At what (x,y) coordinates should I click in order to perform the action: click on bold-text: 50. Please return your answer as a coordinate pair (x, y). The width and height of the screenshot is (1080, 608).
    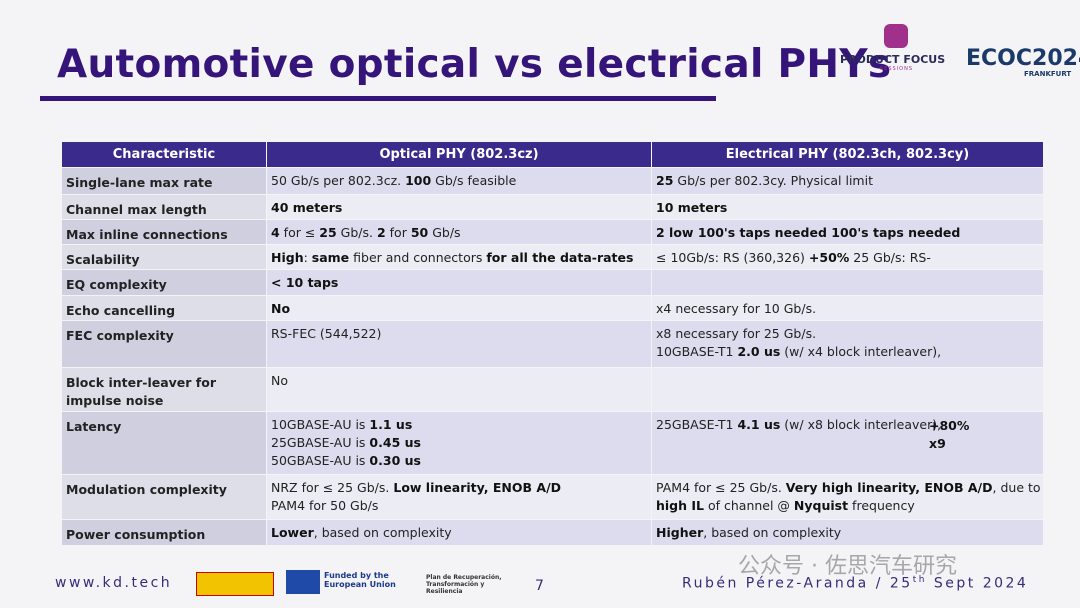
    Looking at the image, I should click on (419, 232).